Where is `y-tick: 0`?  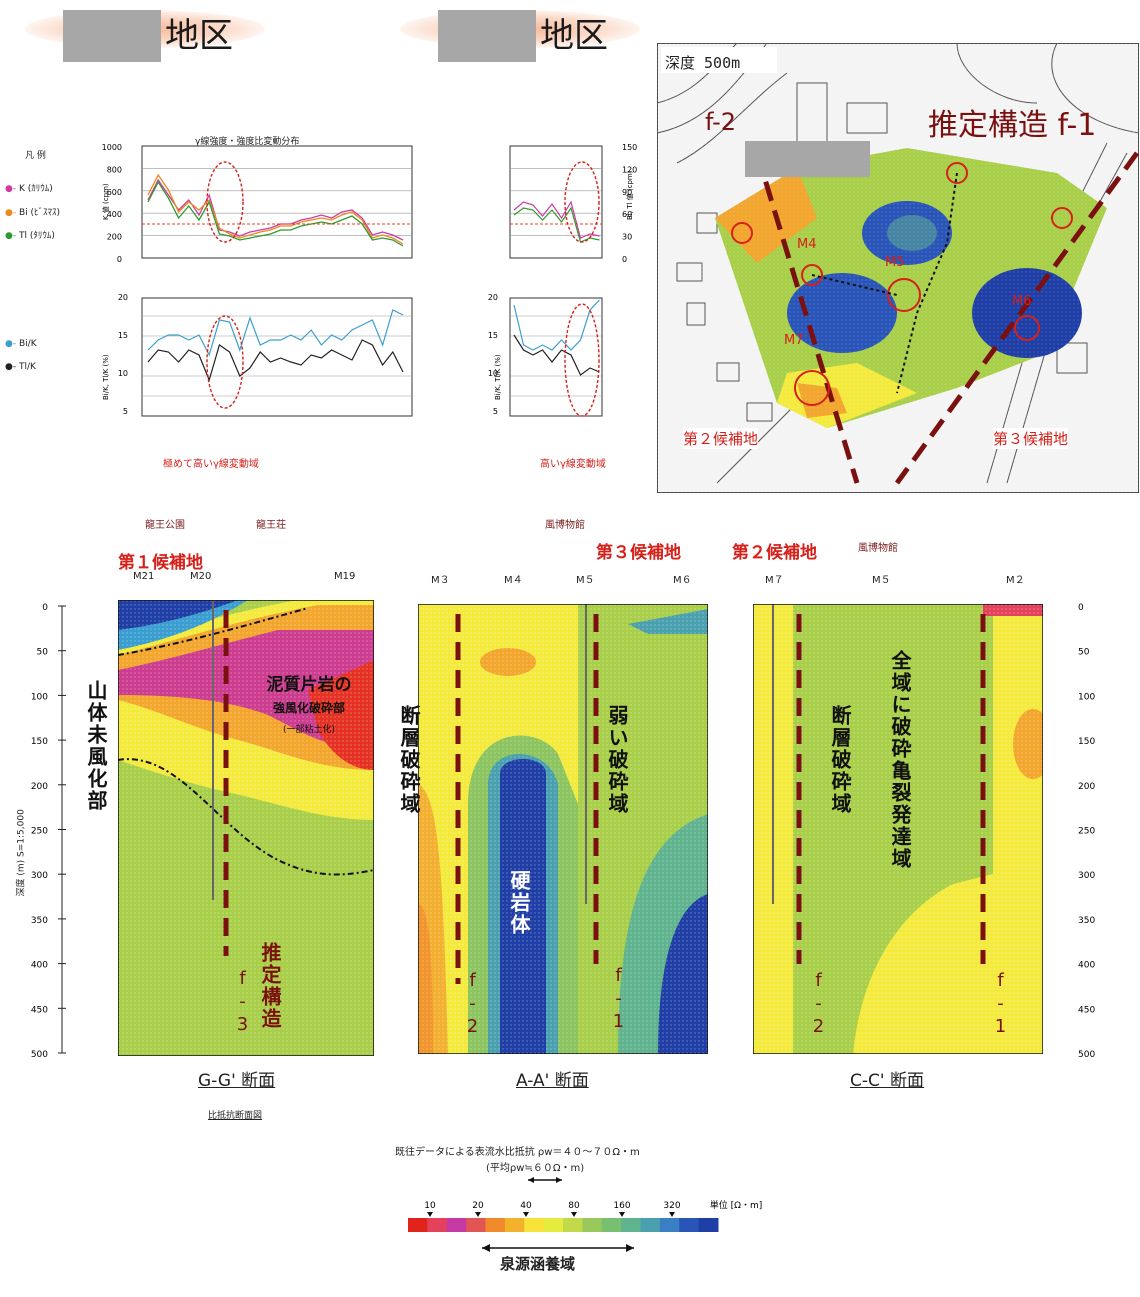
y-tick: 0 is located at coordinates (624, 259).